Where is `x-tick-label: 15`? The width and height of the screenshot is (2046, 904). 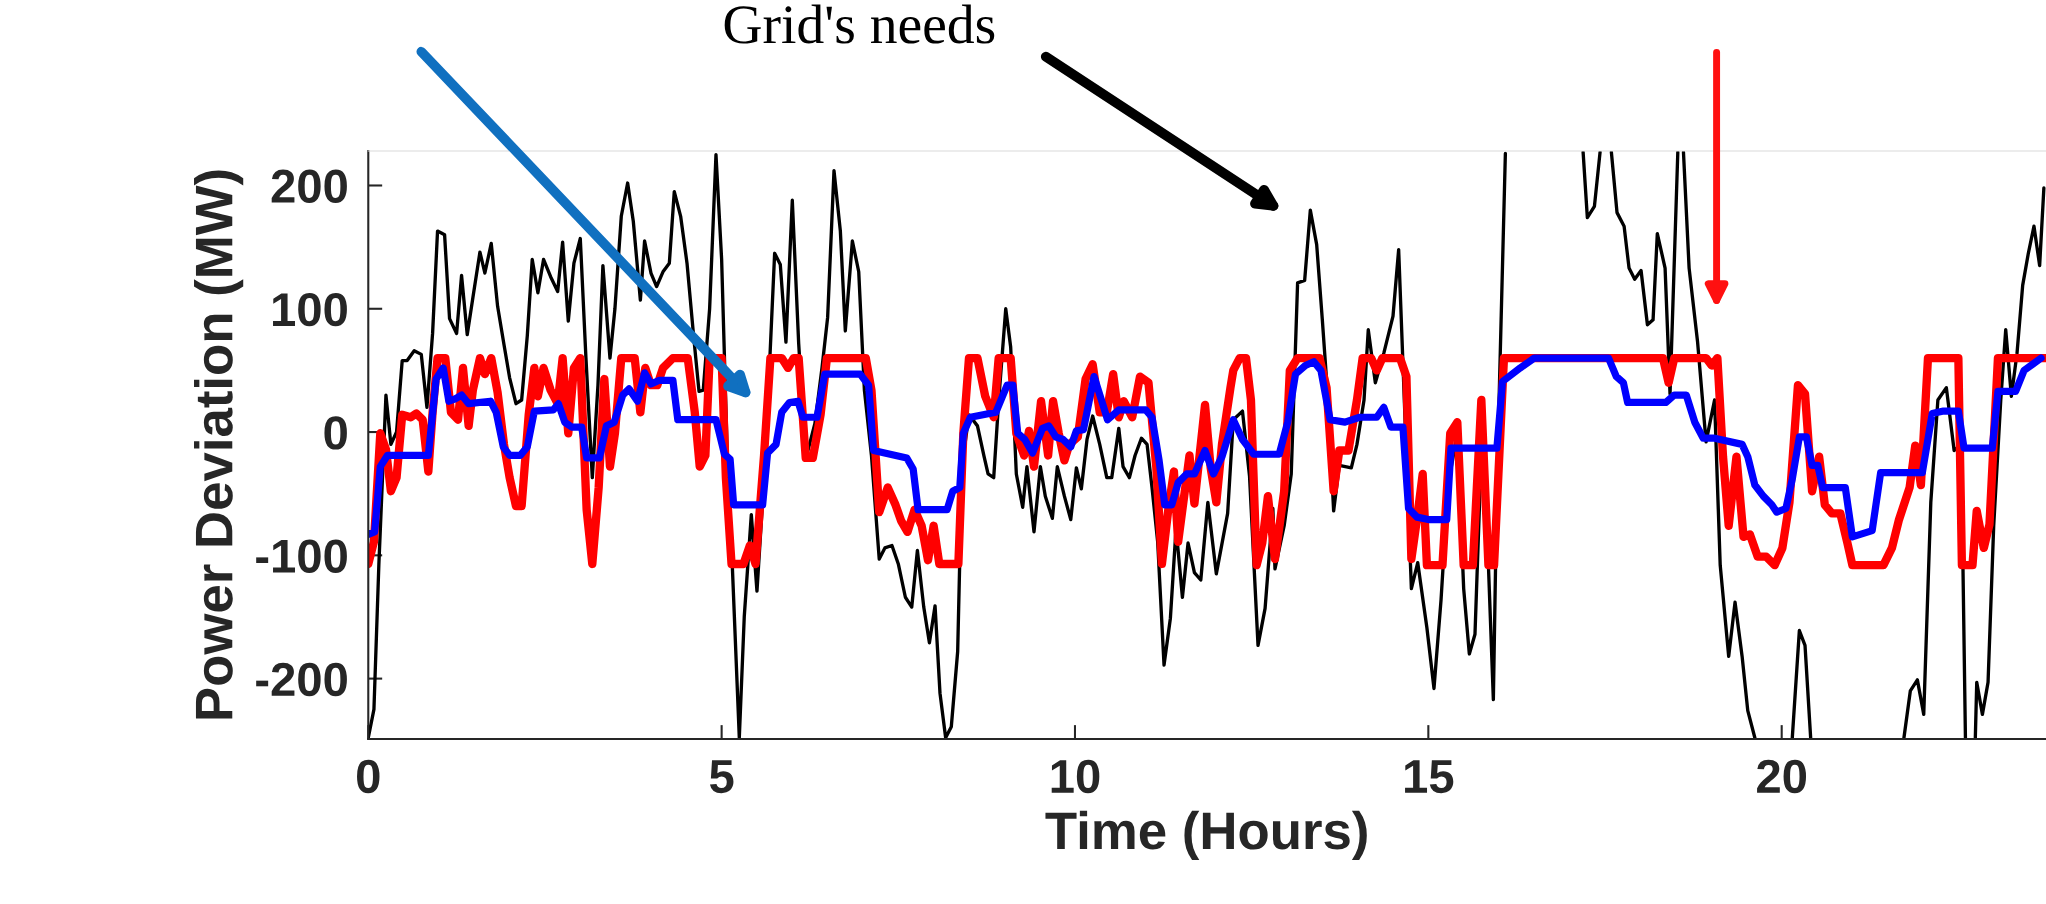
x-tick-label: 15 is located at coordinates (1429, 777).